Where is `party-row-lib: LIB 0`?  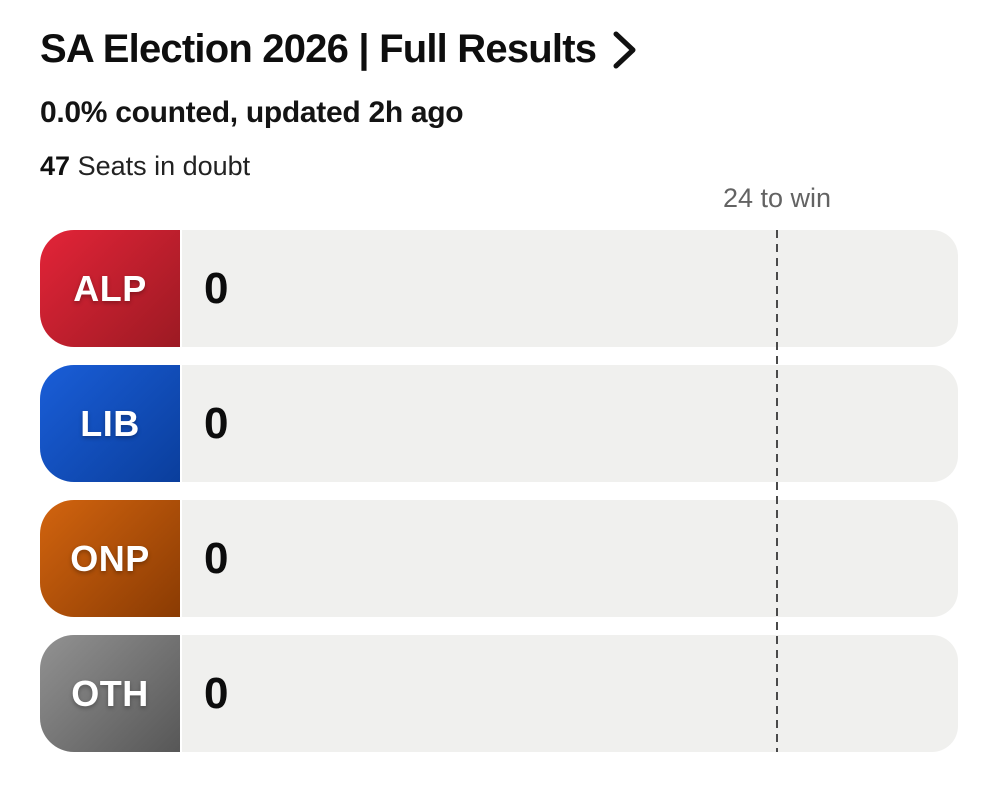 party-row-lib: LIB 0 is located at coordinates (499, 424).